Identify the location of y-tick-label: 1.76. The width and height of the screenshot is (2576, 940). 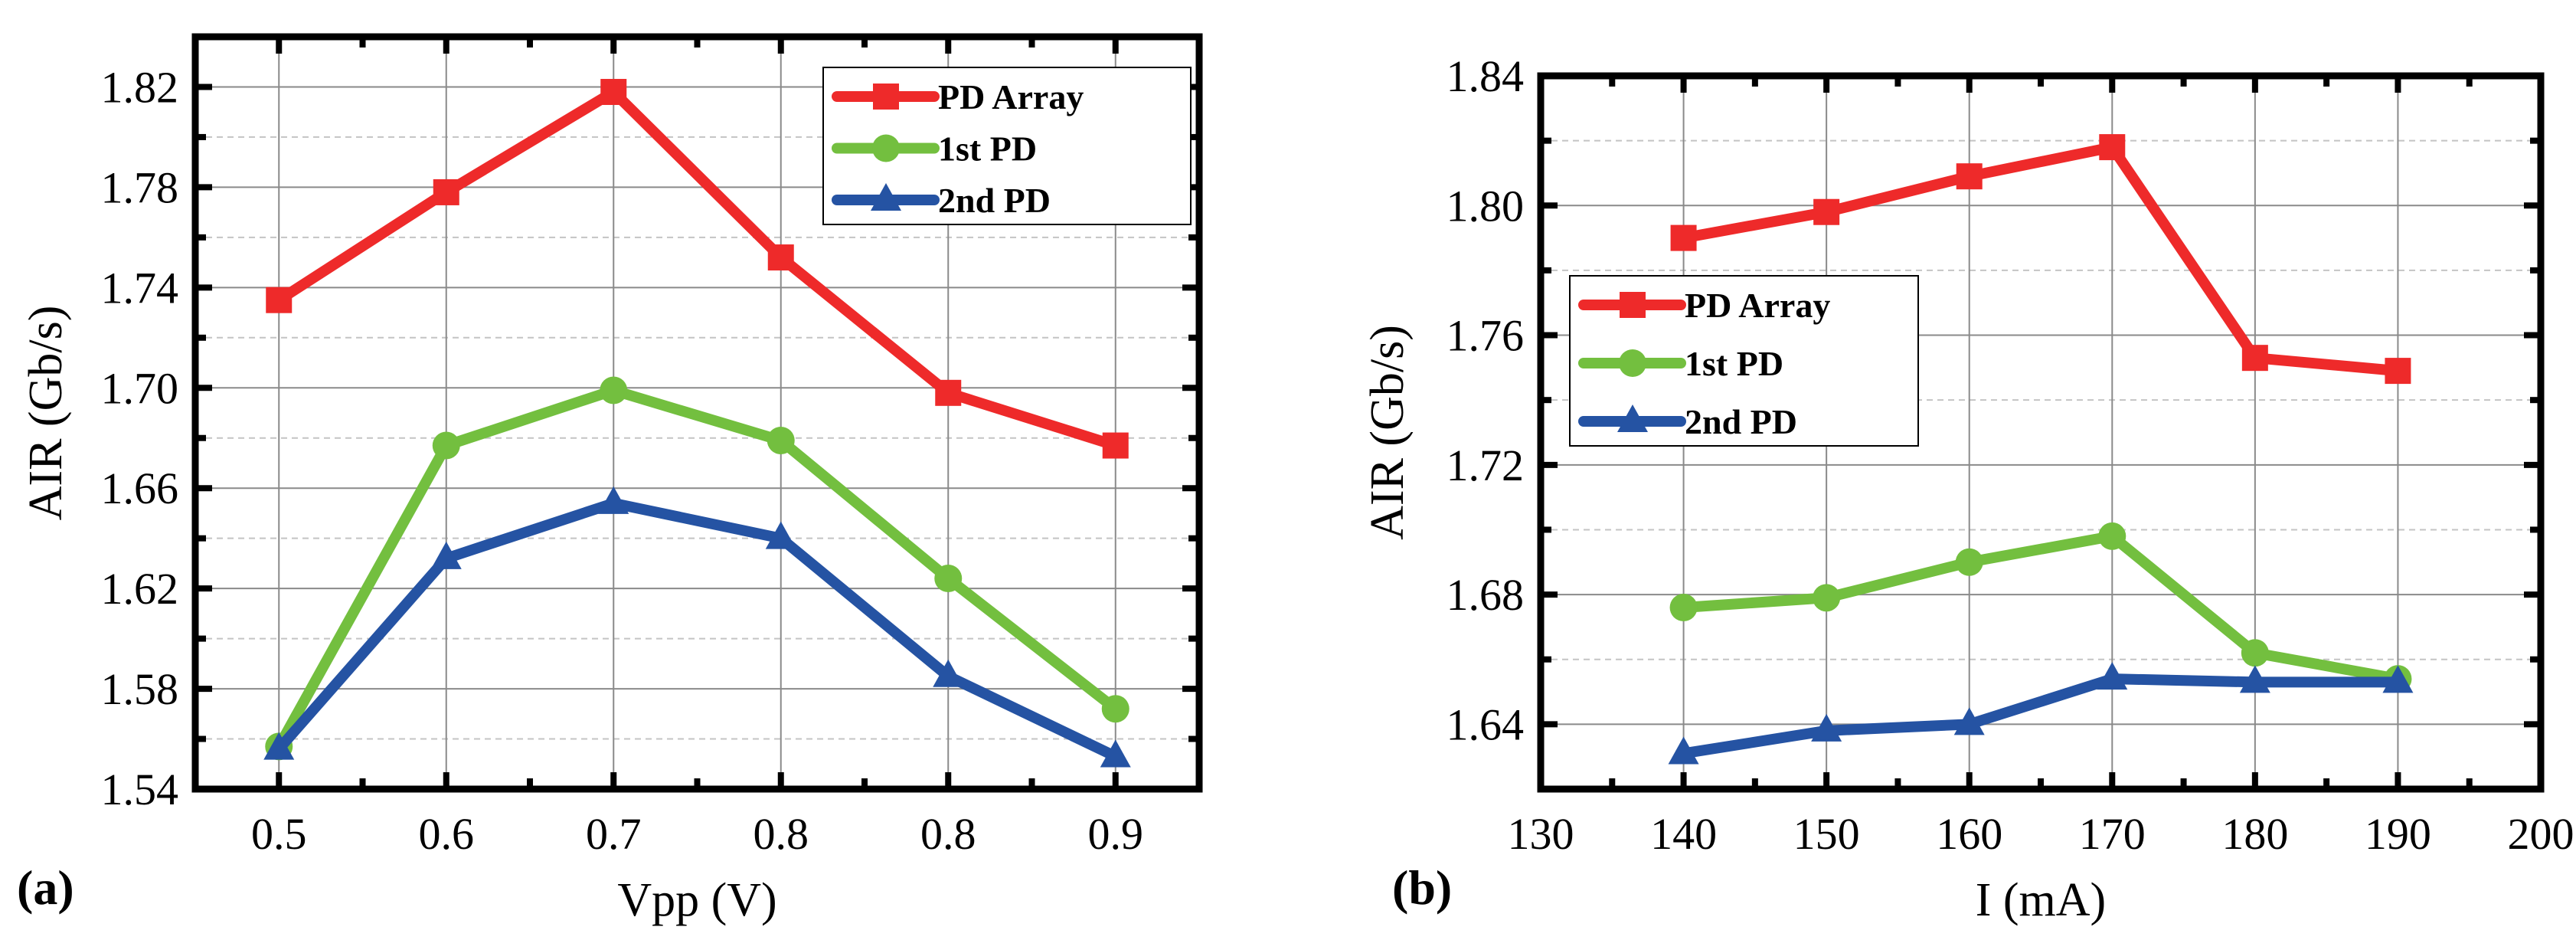
(1486, 336).